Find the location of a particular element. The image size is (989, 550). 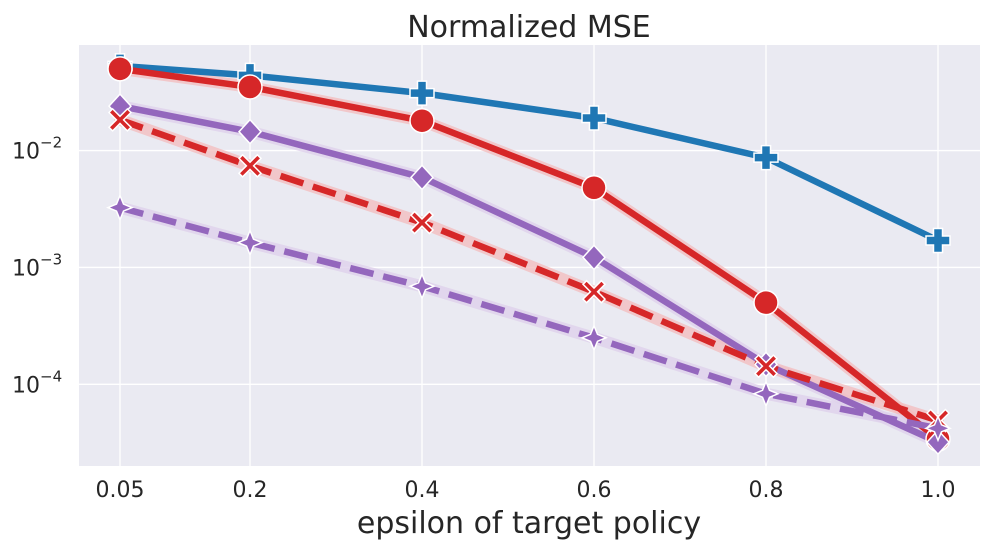

y-tick-labels: 10⁻² 10⁻³ 10⁻⁴ is located at coordinates (37, 266).